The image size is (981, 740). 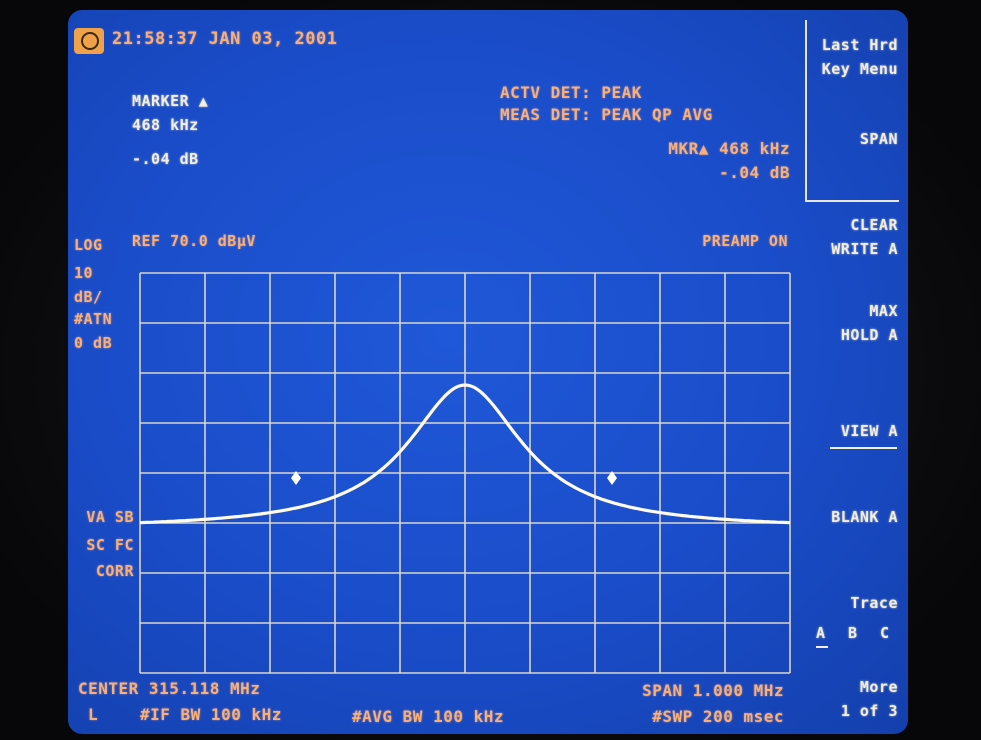 What do you see at coordinates (169, 688) in the screenshot?
I see `center-frequency: CENTER 315.118 MHz` at bounding box center [169, 688].